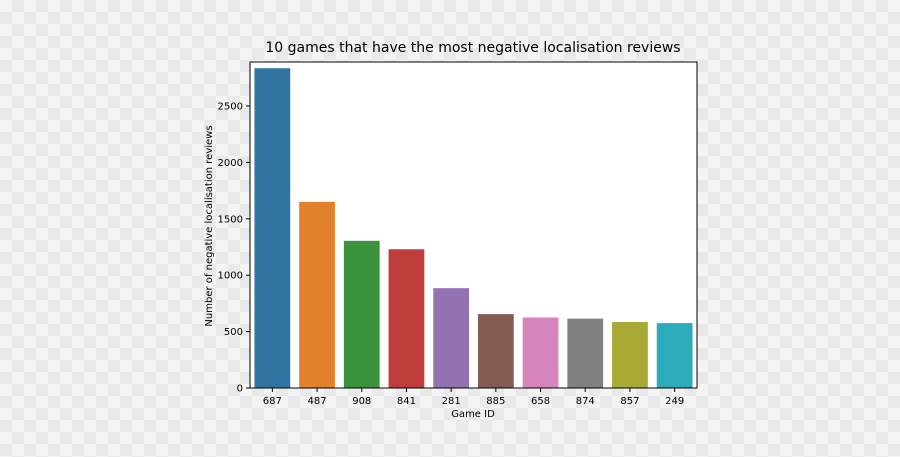 This screenshot has width=900, height=457. Describe the element at coordinates (230, 106) in the screenshot. I see `y-tick-label-2500: 2500` at that location.